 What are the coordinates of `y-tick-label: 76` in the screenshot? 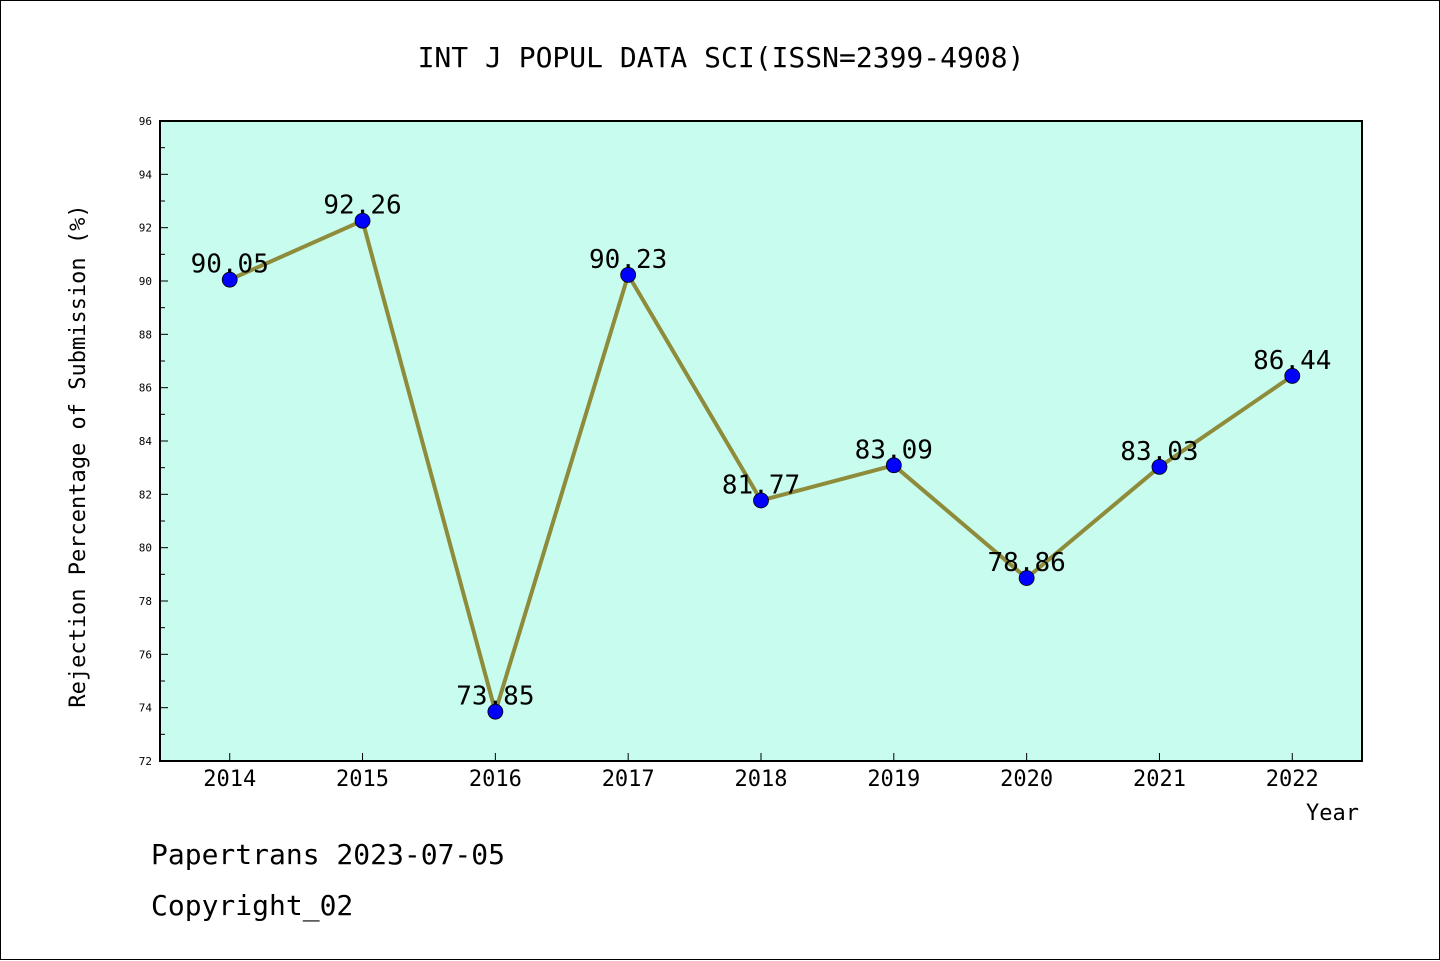 It's located at (145, 654).